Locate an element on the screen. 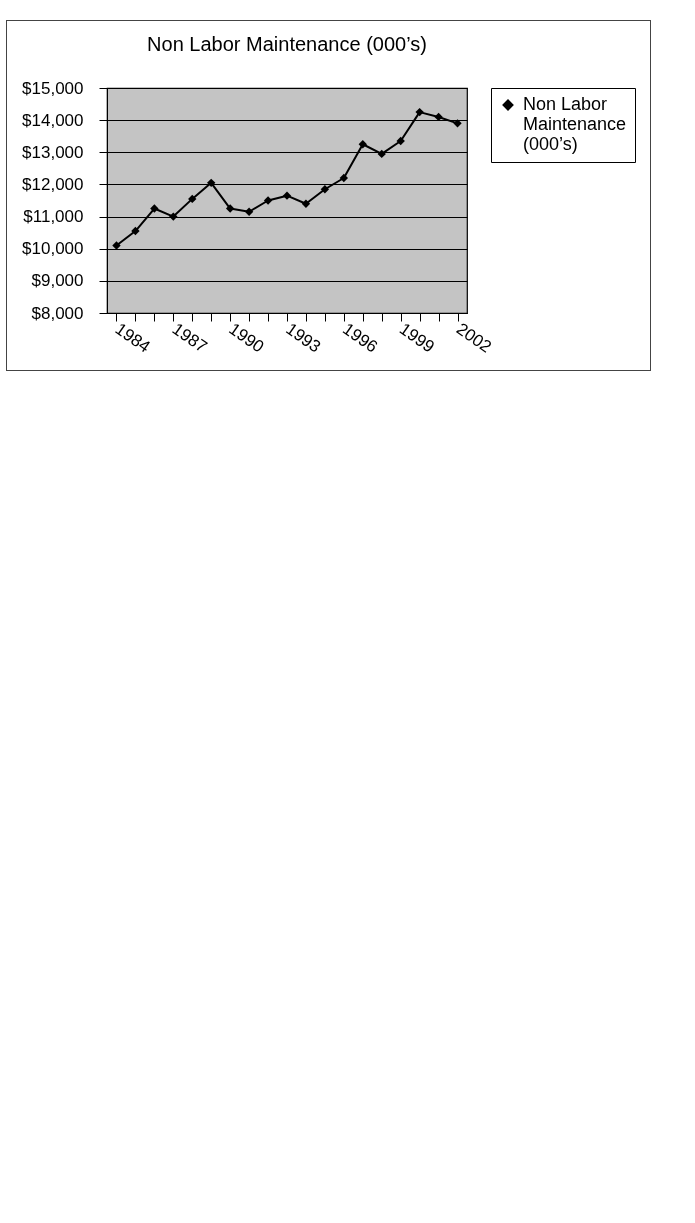 Image resolution: width=695 pixels, height=1223 pixels. x-tick-label: 1999 is located at coordinates (417, 338).